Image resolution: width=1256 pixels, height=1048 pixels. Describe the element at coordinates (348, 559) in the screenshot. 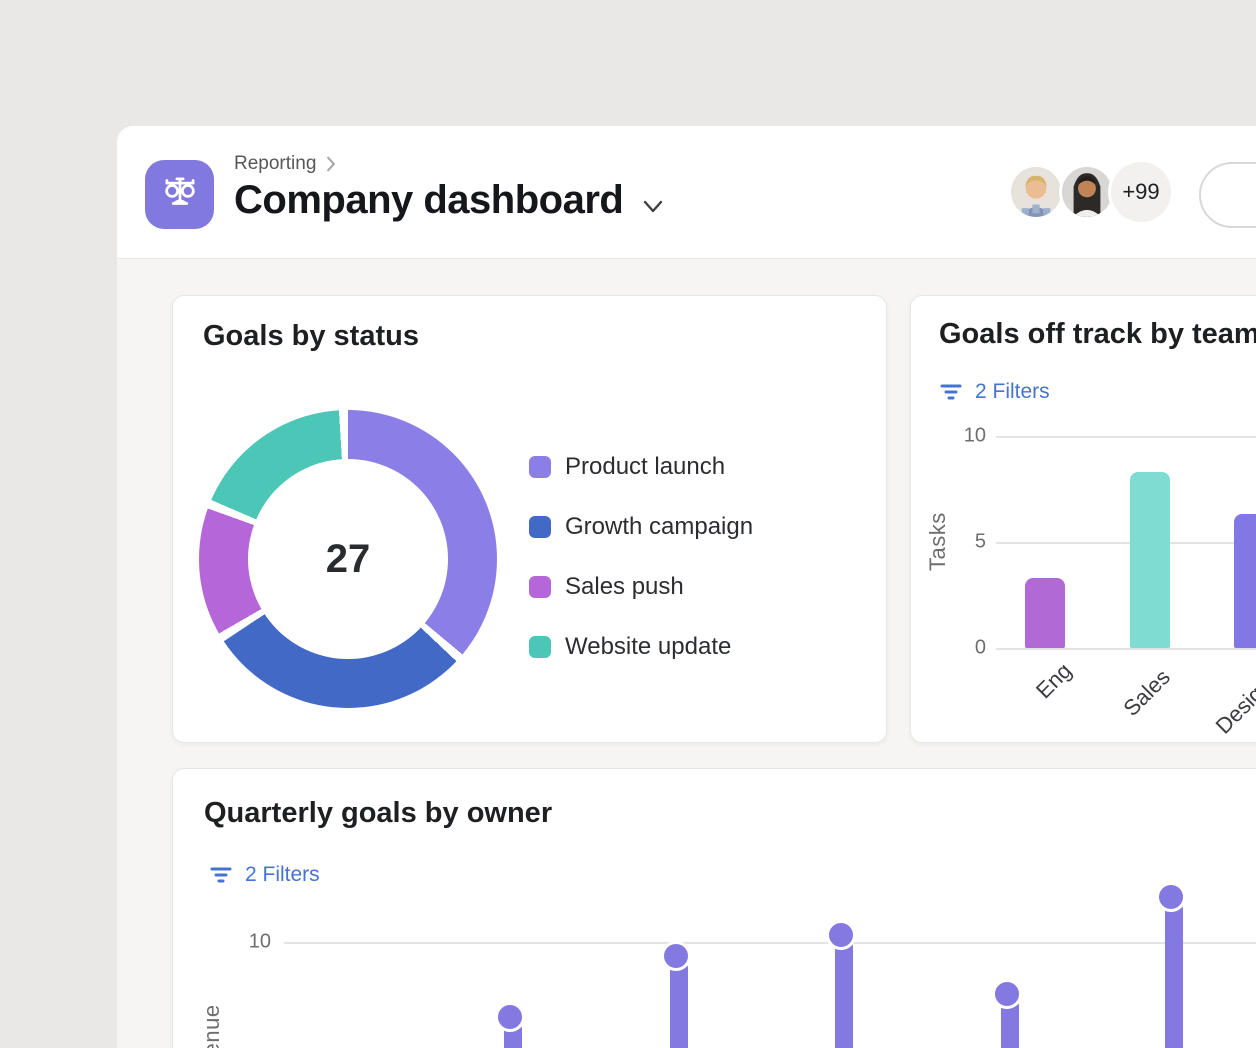

I see `donut-chart` at that location.